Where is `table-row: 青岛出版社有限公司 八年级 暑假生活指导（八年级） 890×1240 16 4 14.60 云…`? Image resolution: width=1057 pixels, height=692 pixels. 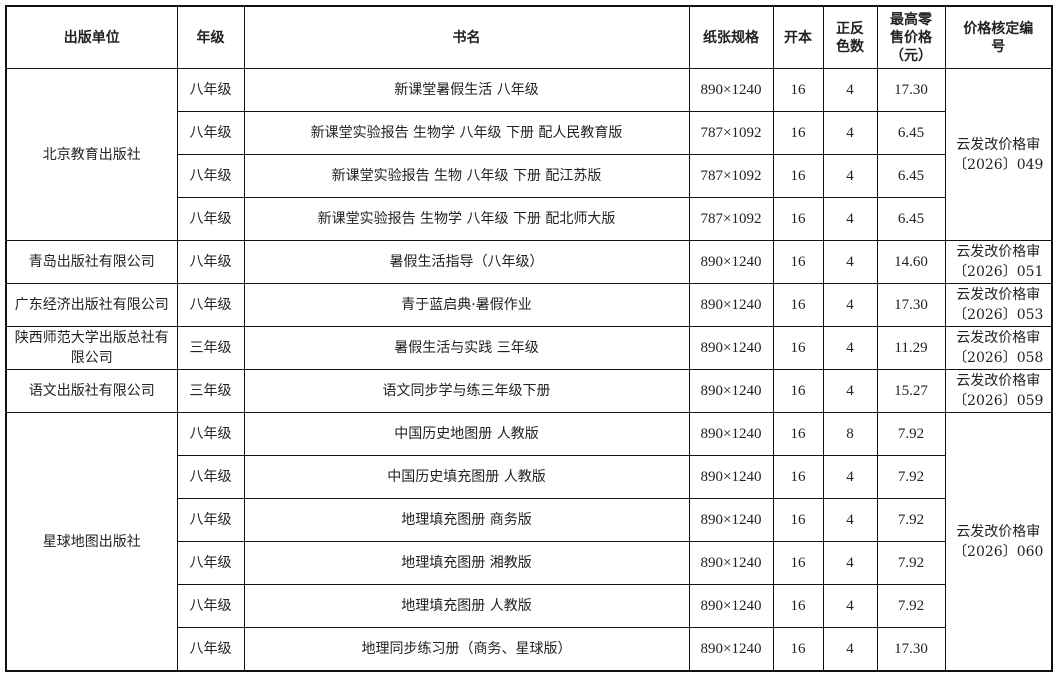
table-row: 青岛出版社有限公司 八年级 暑假生活指导（八年级） 890×1240 16 4 14.60 云… is located at coordinates (529, 262).